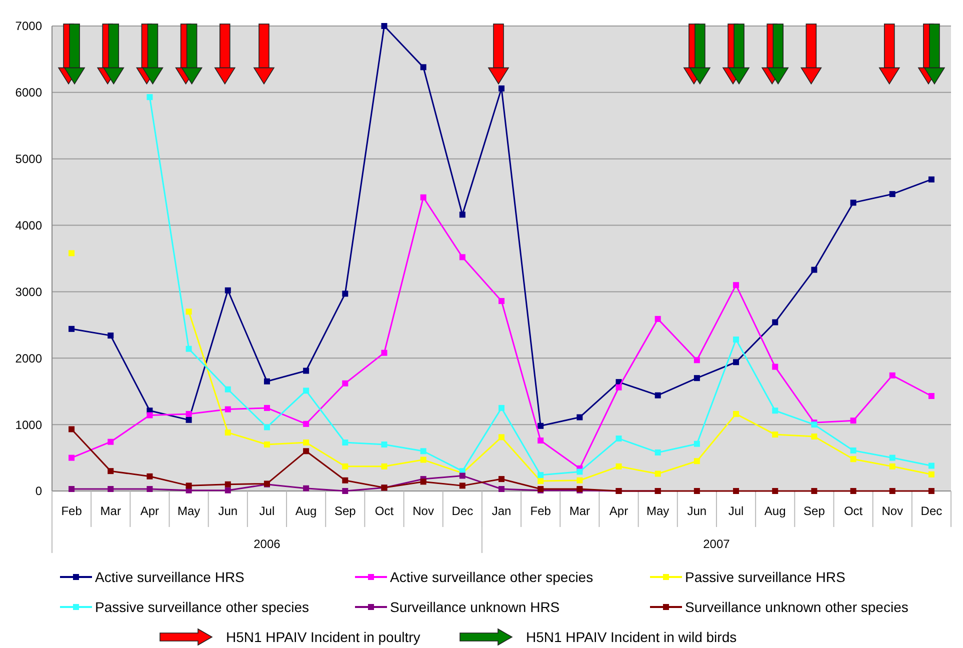 The height and width of the screenshot is (648, 963). What do you see at coordinates (631, 636) in the screenshot?
I see `legend-label: H5N1 HPAIV Incident in wild birds` at bounding box center [631, 636].